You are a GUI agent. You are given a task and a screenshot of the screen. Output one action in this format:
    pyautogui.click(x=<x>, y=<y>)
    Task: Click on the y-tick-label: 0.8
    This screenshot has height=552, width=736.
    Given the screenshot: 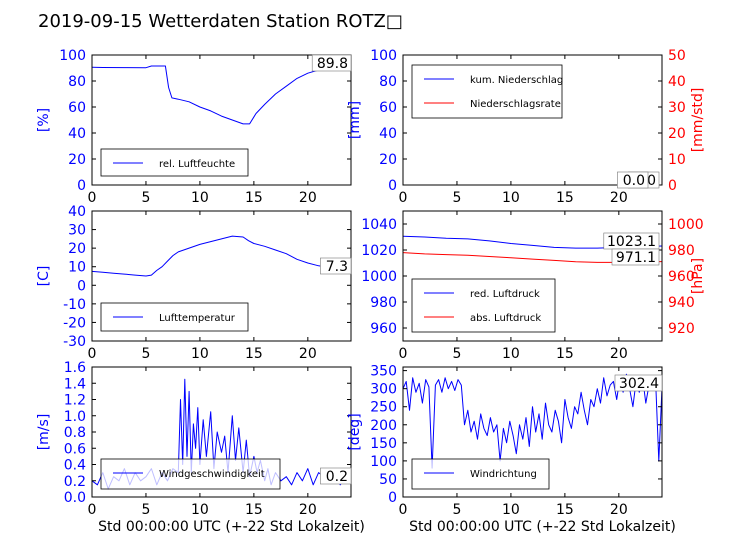 What is the action you would take?
    pyautogui.click(x=75, y=433)
    